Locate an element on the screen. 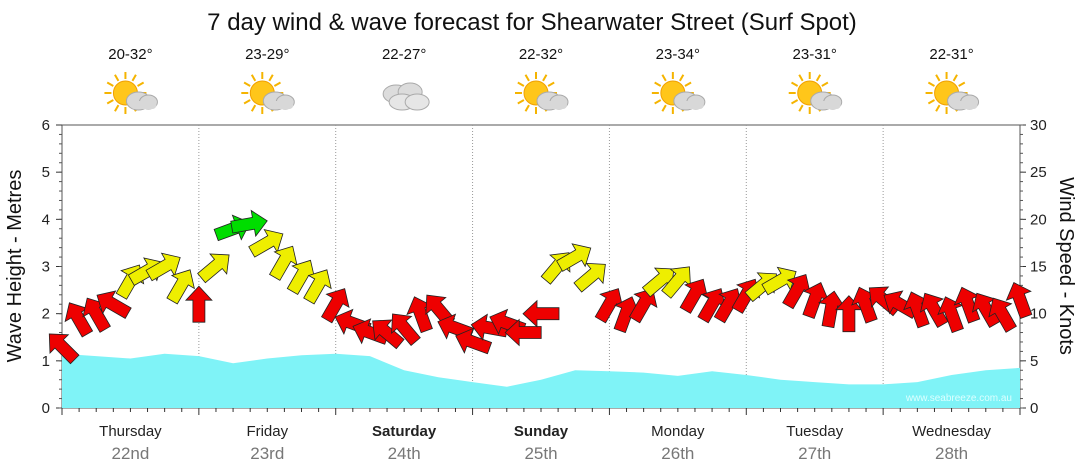 This screenshot has width=1080, height=475. day-name-label: Wednesday is located at coordinates (951, 431).